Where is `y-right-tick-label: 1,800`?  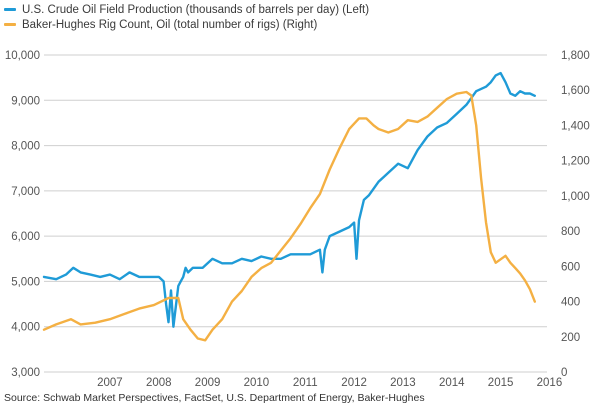 y-right-tick-label: 1,800 is located at coordinates (575, 56).